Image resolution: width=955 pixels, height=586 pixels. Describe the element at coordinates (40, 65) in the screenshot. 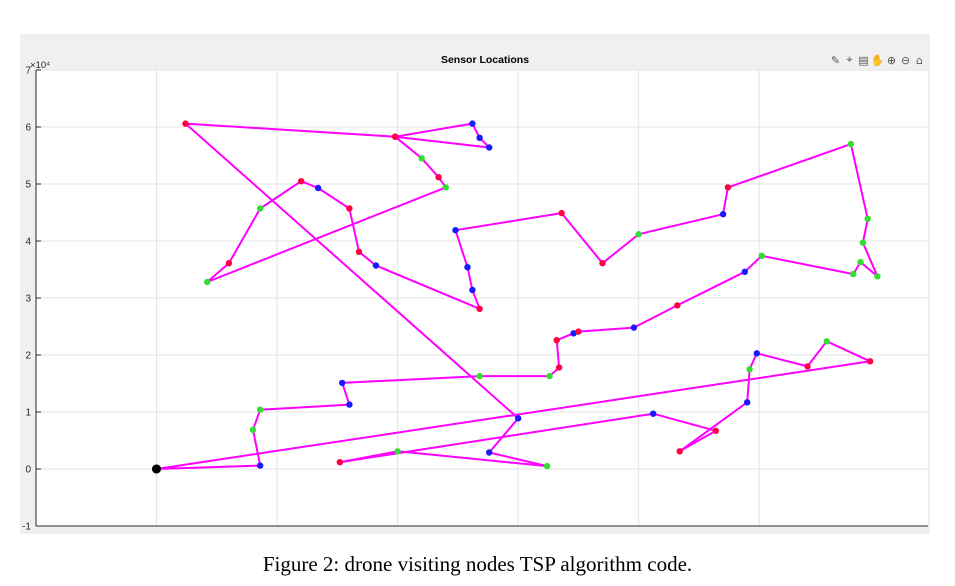

I see `y-axis-exponent-label: ×10⁴` at that location.